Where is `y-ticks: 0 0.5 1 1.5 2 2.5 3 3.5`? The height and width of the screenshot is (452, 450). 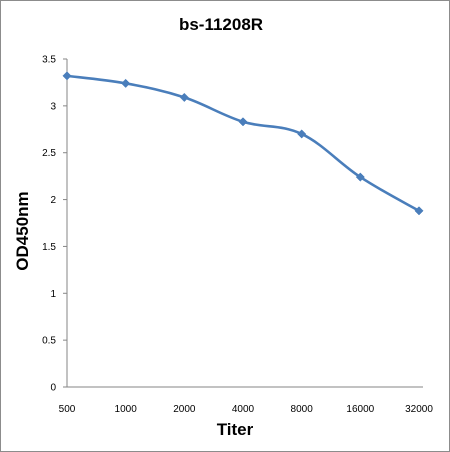 y-ticks: 0 0.5 1 1.5 2 2.5 3 3.5 is located at coordinates (54, 224).